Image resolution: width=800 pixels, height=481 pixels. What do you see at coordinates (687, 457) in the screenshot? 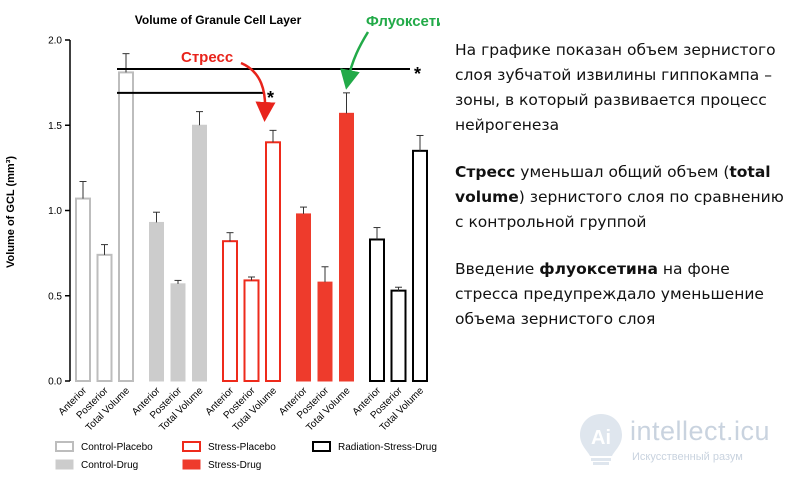
I see `watermark-subtitle: Искусственный разум` at bounding box center [687, 457].